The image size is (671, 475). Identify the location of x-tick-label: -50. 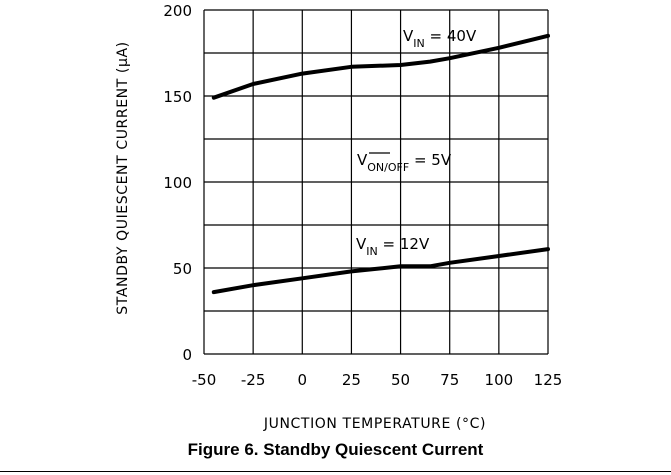
(204, 380).